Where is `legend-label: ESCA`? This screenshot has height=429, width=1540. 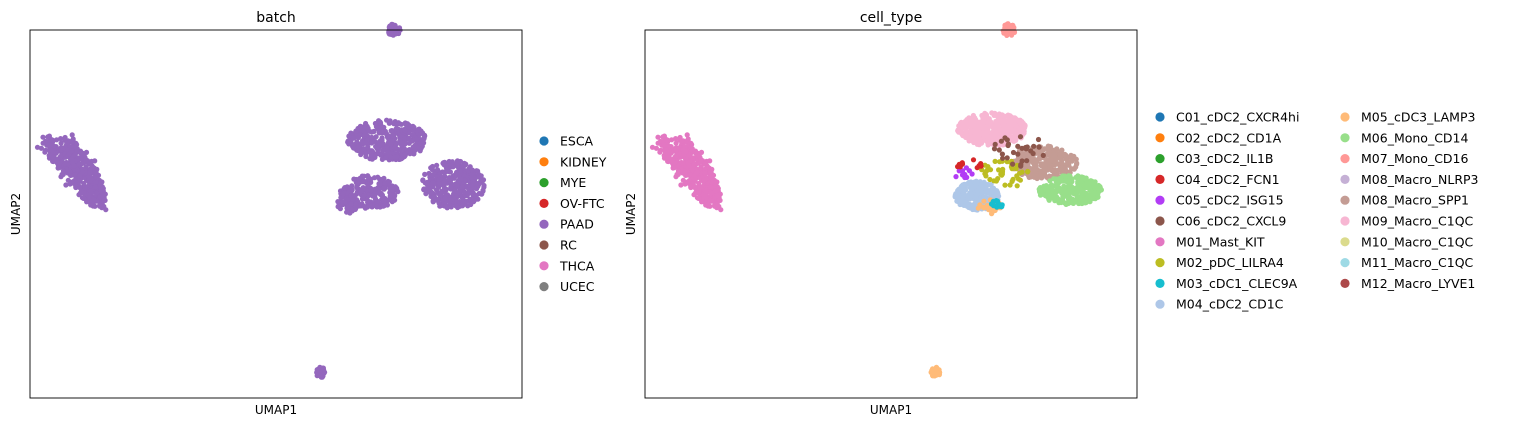
legend-label: ESCA is located at coordinates (577, 141).